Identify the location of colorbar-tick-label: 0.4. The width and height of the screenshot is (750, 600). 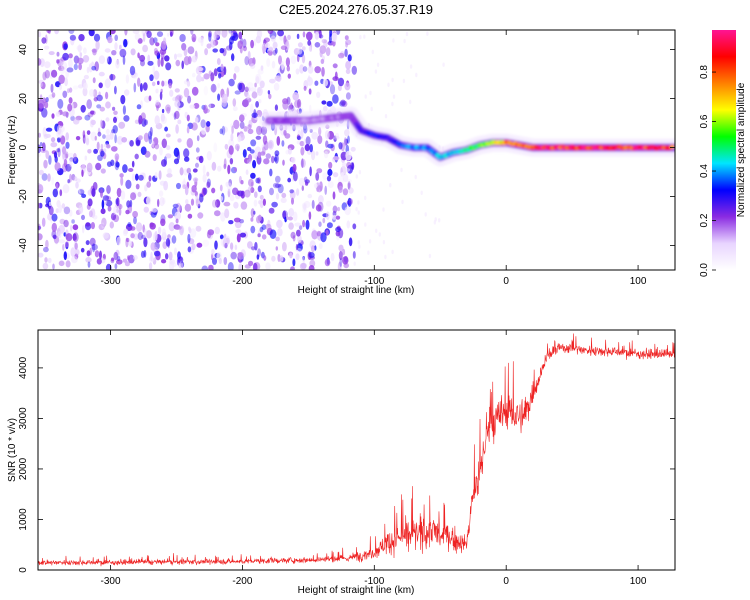
(704, 171).